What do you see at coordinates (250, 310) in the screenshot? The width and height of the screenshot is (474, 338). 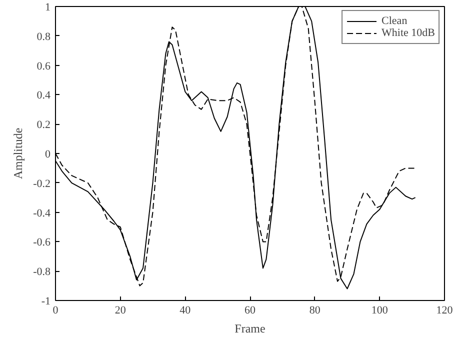 I see `x-tick-label: 60` at bounding box center [250, 310].